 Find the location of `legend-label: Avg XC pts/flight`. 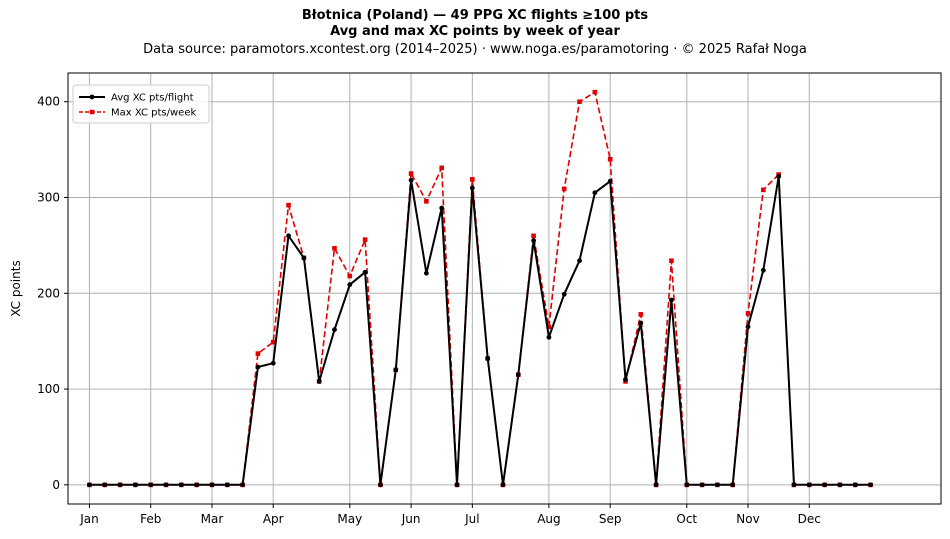

legend-label: Avg XC pts/flight is located at coordinates (152, 98).